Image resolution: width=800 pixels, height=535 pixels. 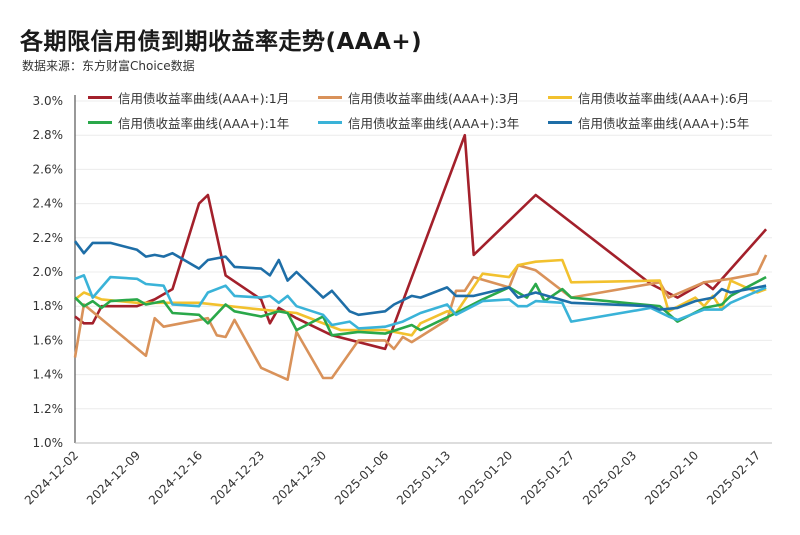 What do you see at coordinates (48, 135) in the screenshot?
I see `y-tick-label: 2.8%` at bounding box center [48, 135].